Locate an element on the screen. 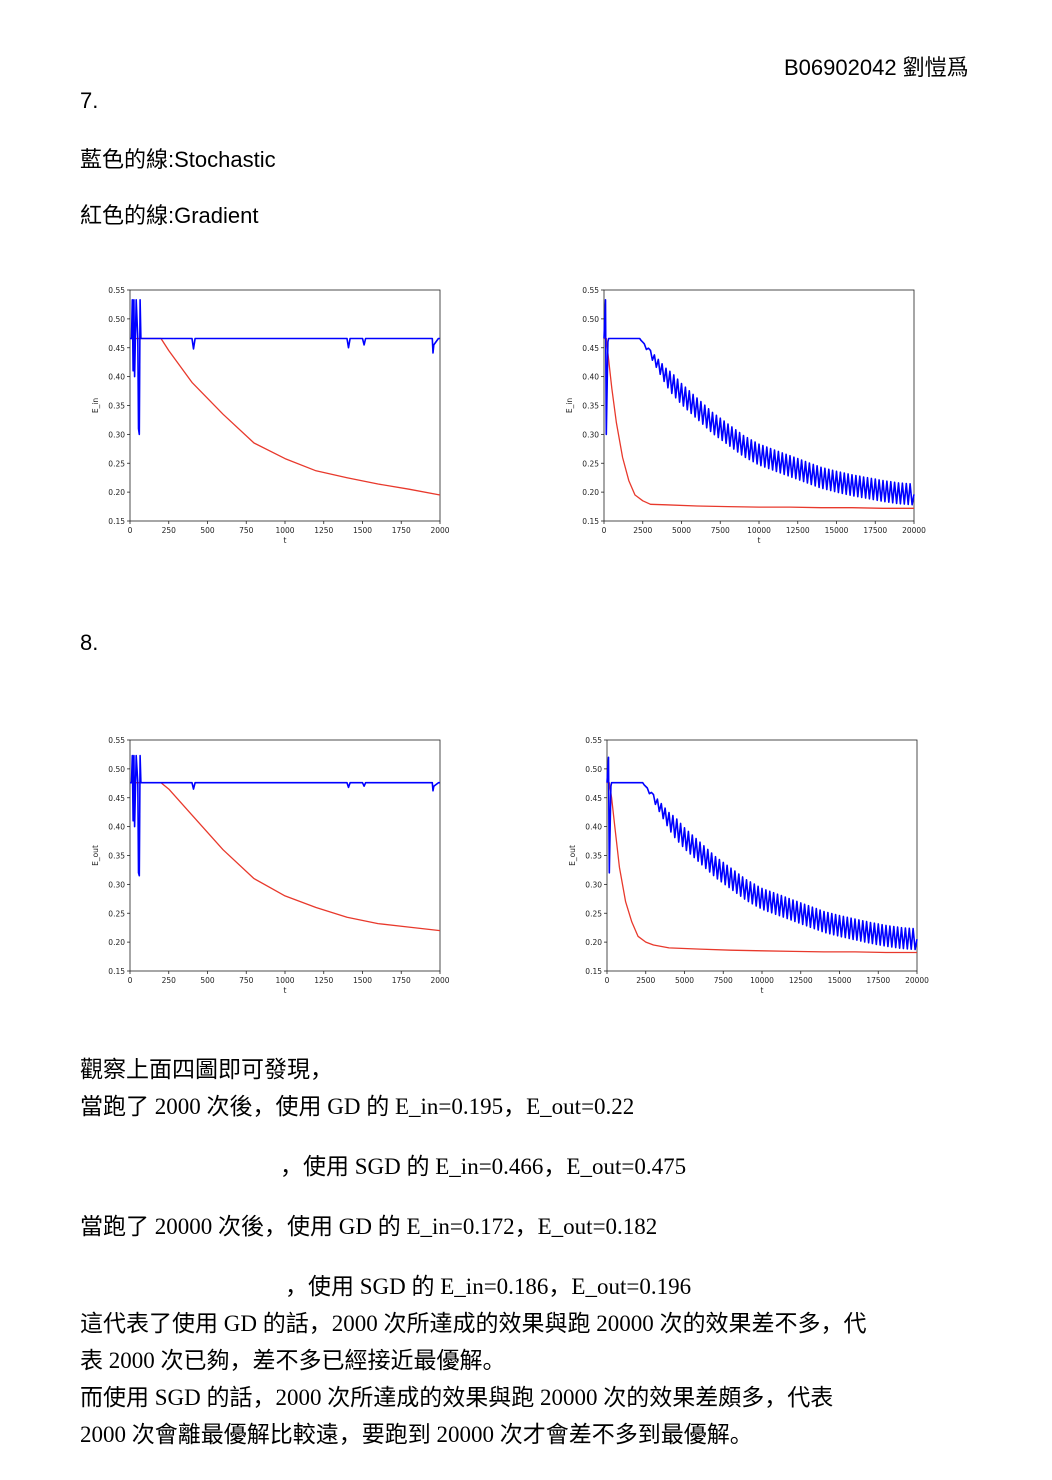 The height and width of the screenshot is (1480, 1052). legend-blue-text: 藍色的線:Stochastic is located at coordinates (178, 159).